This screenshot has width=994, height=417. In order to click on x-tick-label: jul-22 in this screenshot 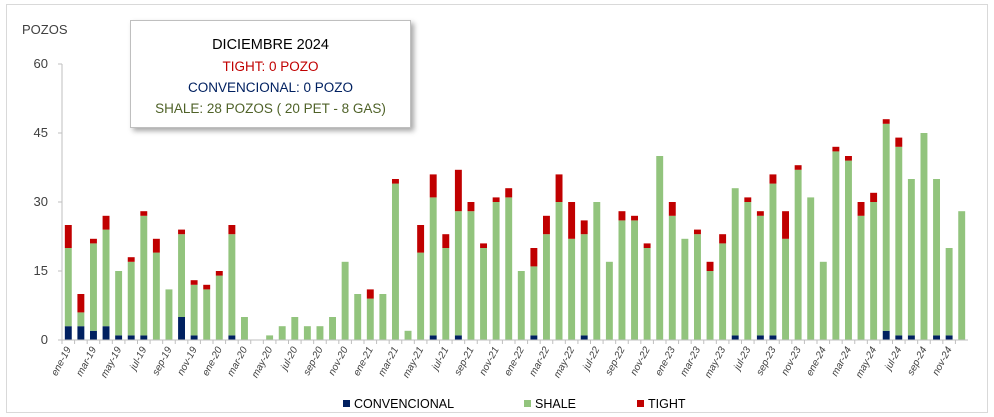, I will do `click(591, 359)`.